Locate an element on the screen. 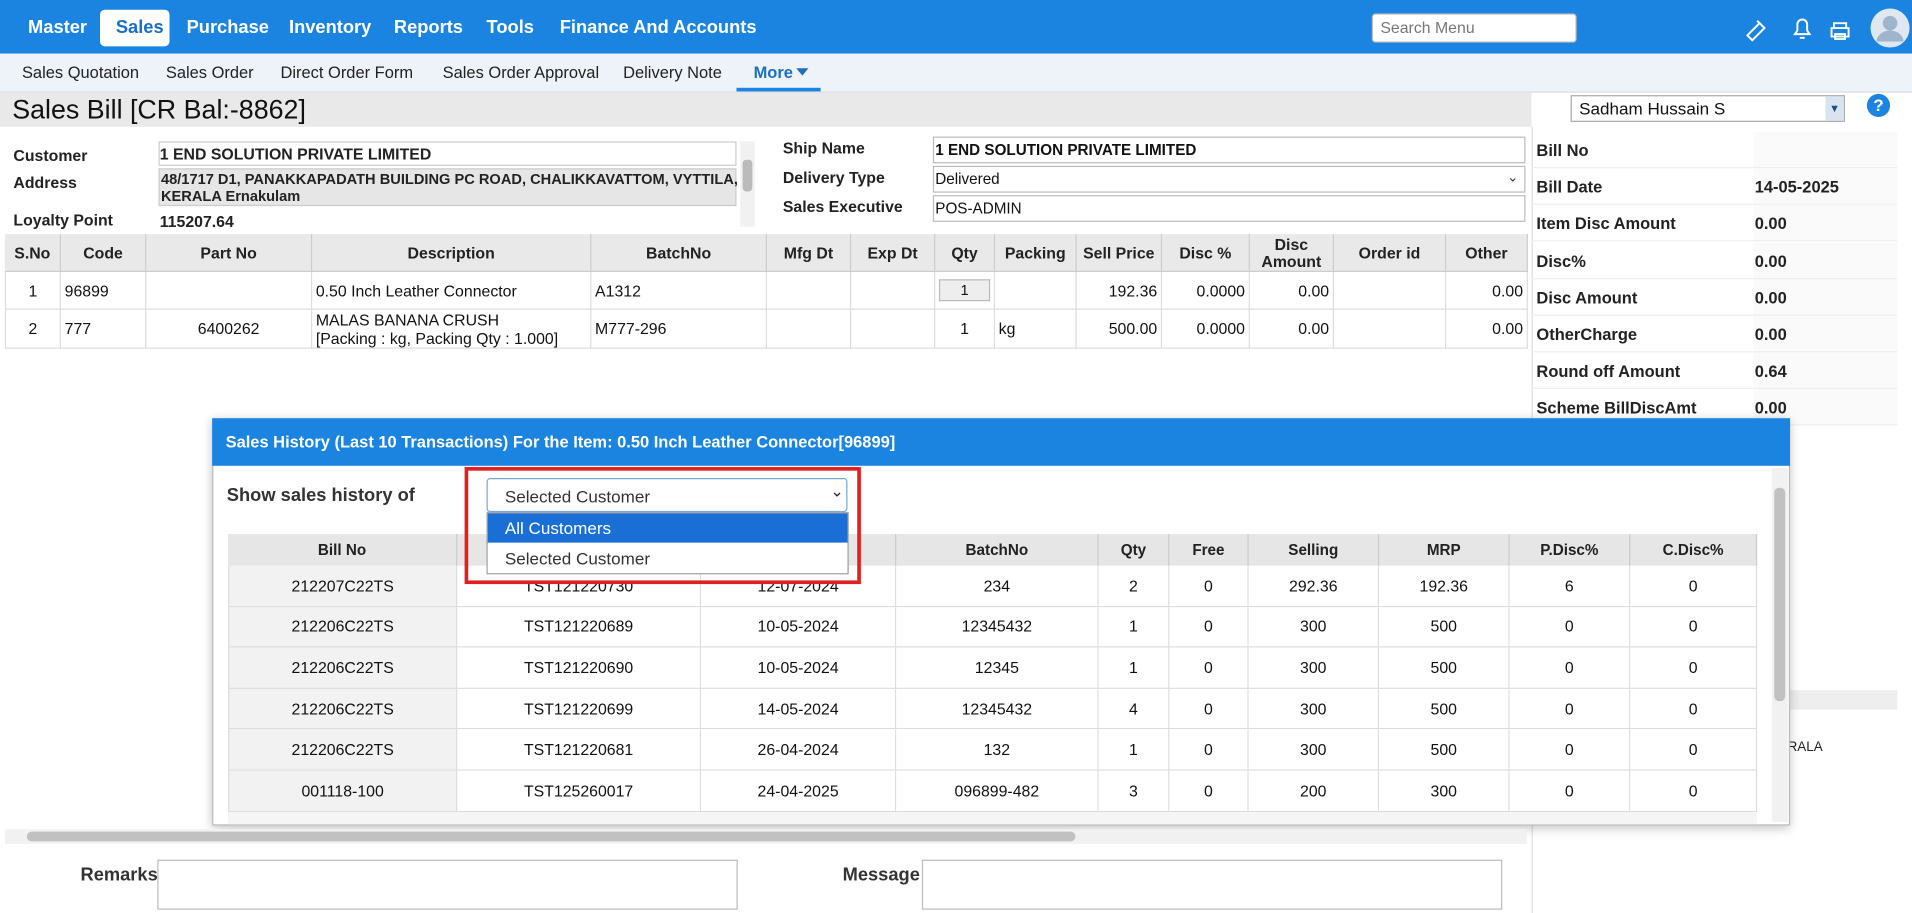  message-label: Message is located at coordinates (881, 875).